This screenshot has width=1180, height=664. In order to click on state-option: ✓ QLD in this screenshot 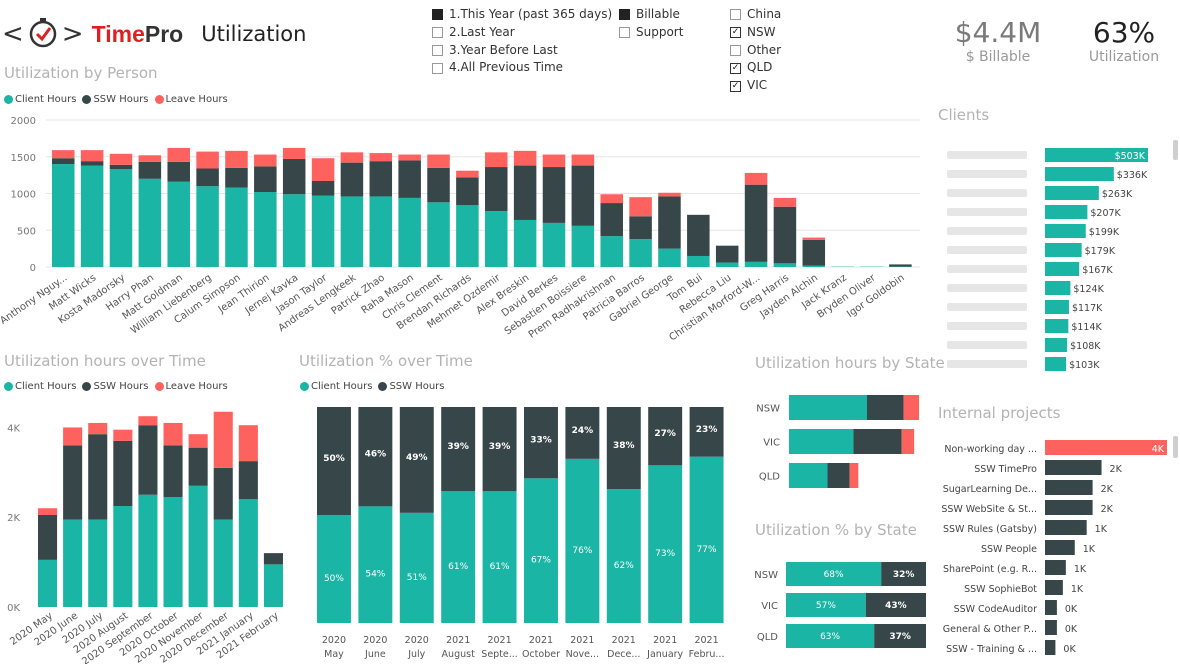, I will do `click(755, 68)`.